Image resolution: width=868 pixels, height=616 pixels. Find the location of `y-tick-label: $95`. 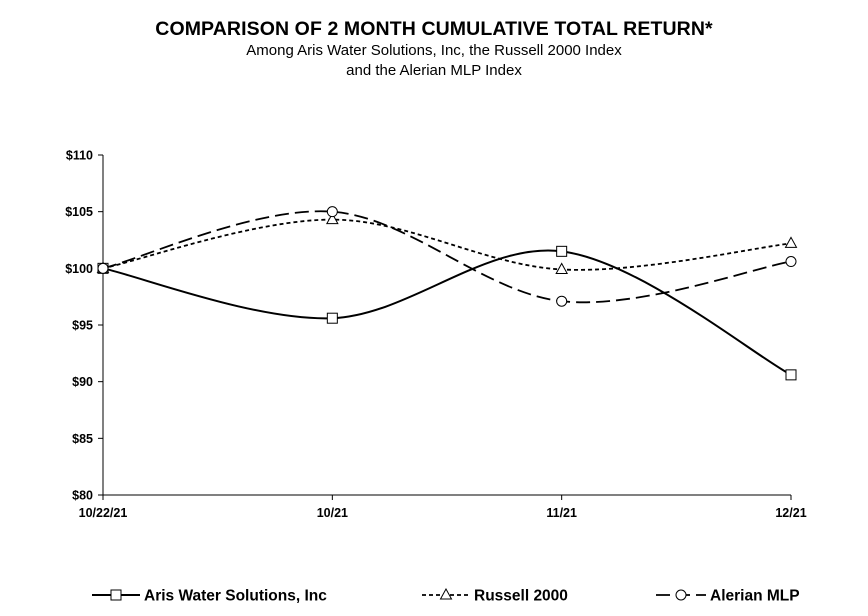

y-tick-label: $95 is located at coordinates (82, 326).